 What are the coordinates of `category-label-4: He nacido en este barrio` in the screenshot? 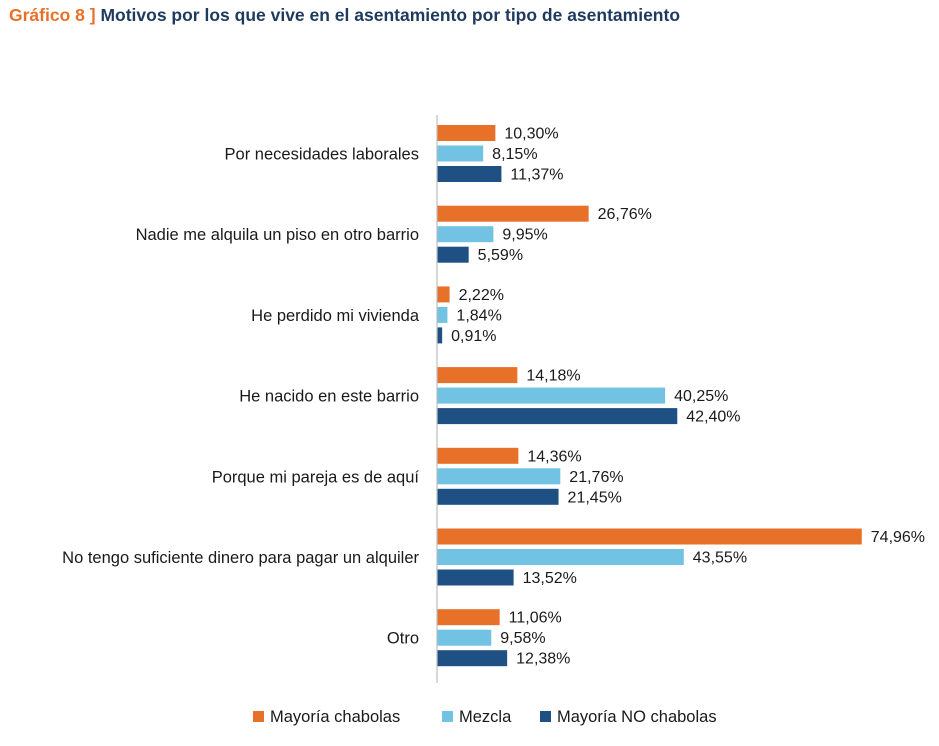 It's located at (329, 397).